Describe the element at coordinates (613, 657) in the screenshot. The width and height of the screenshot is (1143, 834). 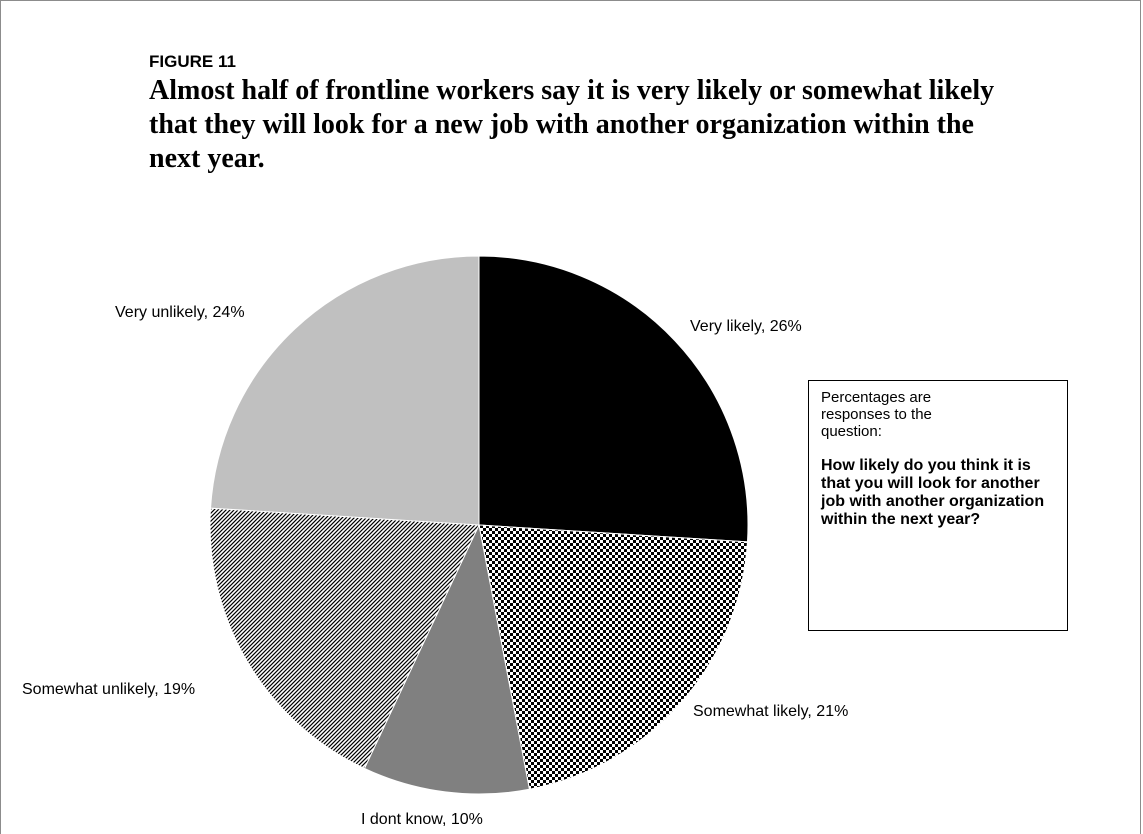
I see `pie-slice-somewhat-likely` at that location.